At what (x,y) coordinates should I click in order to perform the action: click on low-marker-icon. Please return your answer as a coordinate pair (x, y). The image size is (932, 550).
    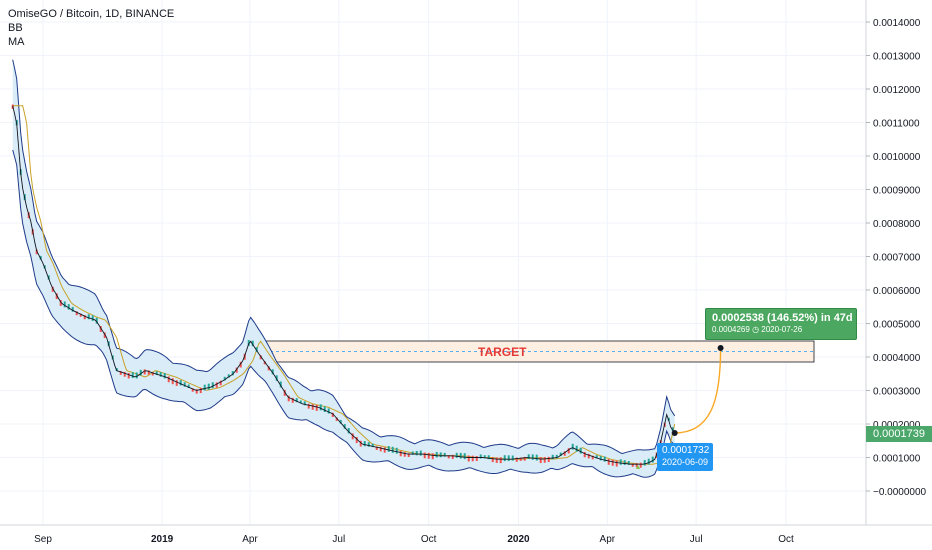
    Looking at the image, I should click on (638, 467).